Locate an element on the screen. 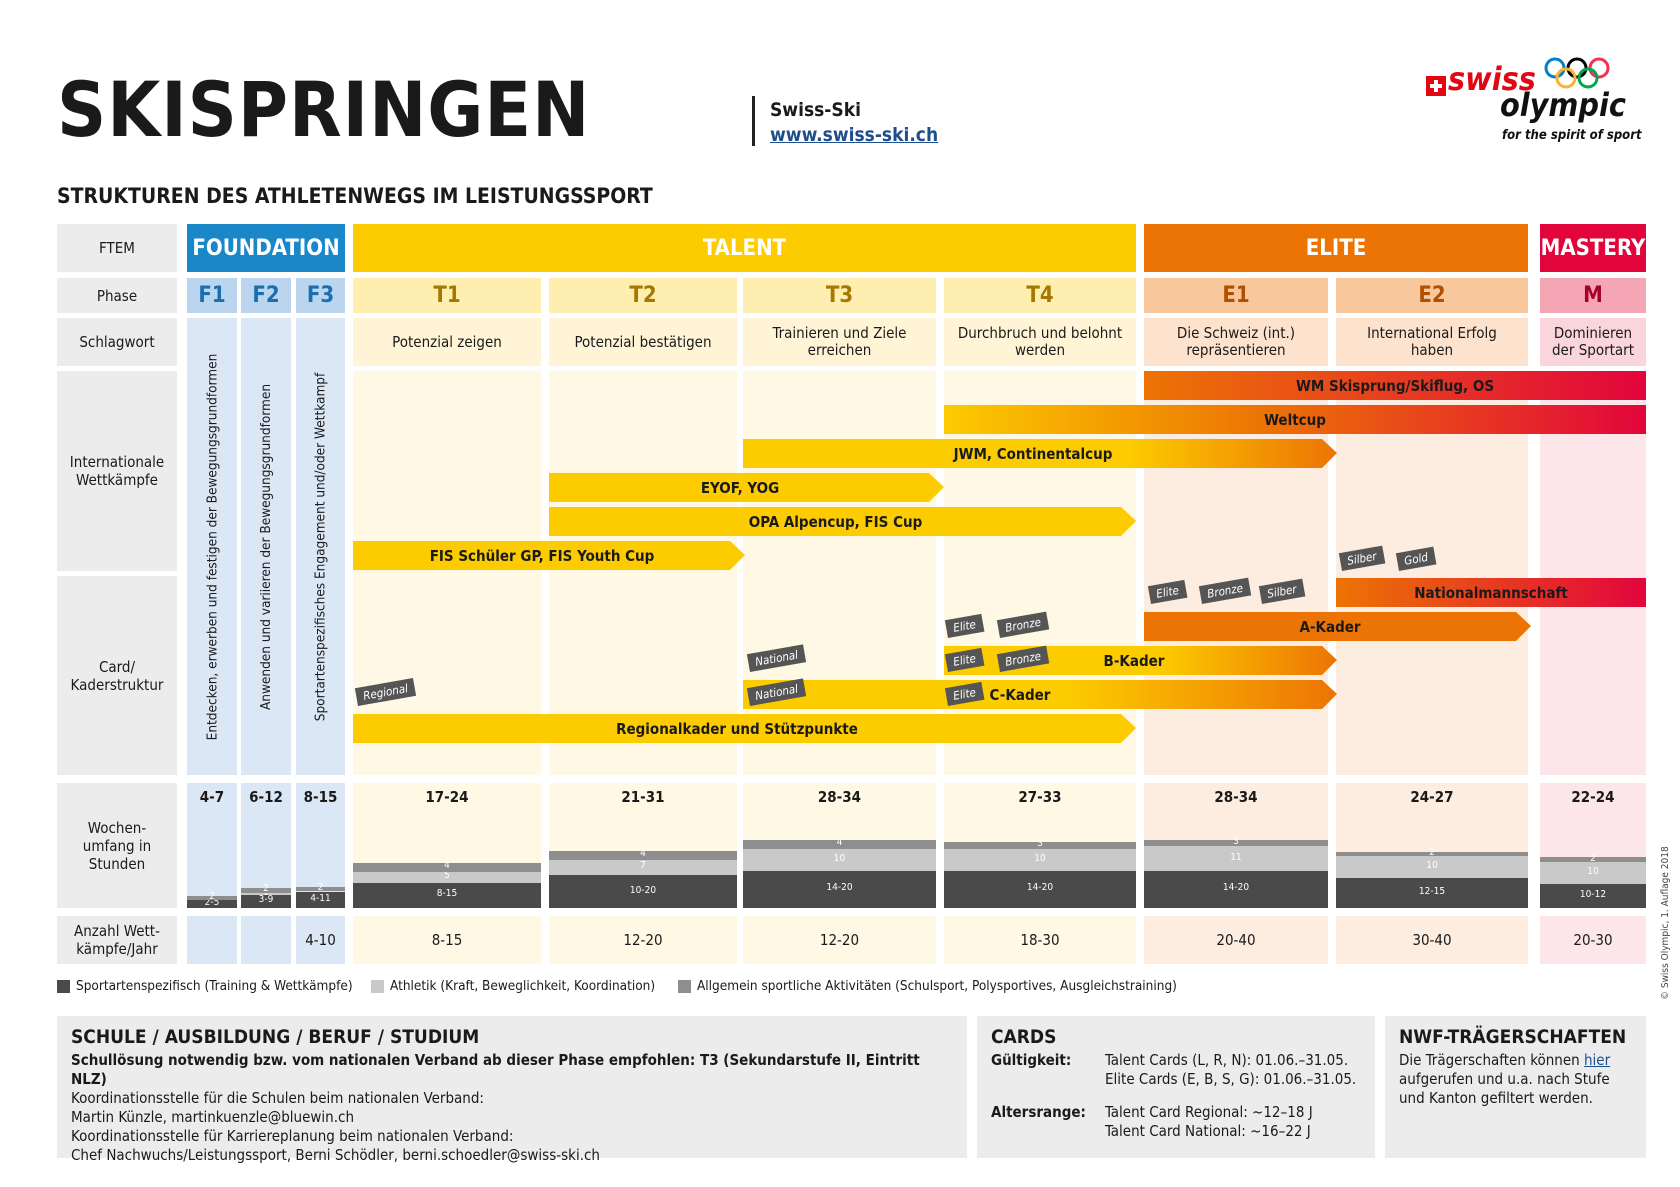 The width and height of the screenshot is (1680, 1187). hours-total-e2: 24-27 is located at coordinates (1432, 797).